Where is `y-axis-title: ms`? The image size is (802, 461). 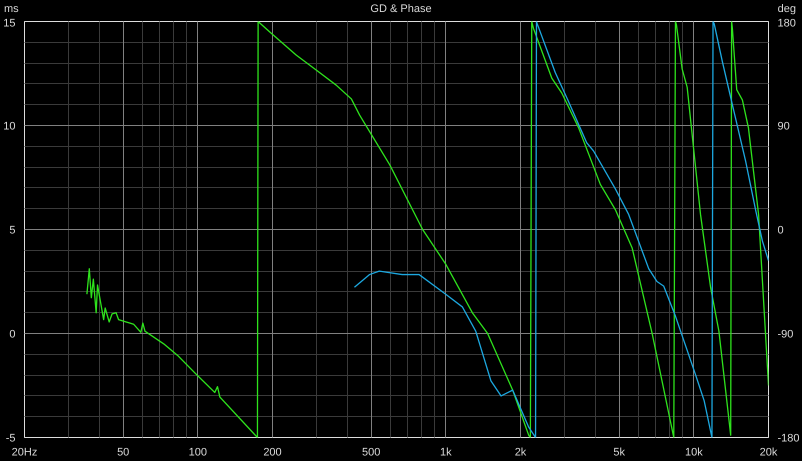
y-axis-title: ms is located at coordinates (11, 9).